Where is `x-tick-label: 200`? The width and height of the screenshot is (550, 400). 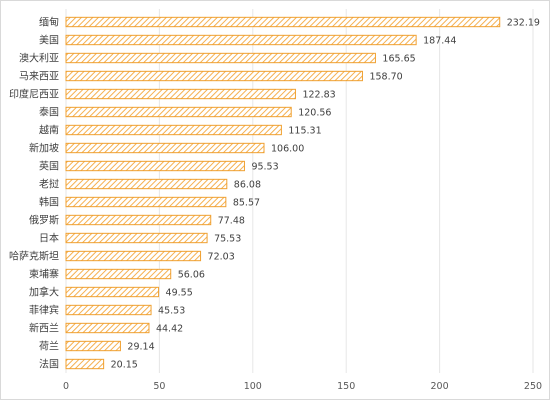
x-tick-label: 200 is located at coordinates (440, 386).